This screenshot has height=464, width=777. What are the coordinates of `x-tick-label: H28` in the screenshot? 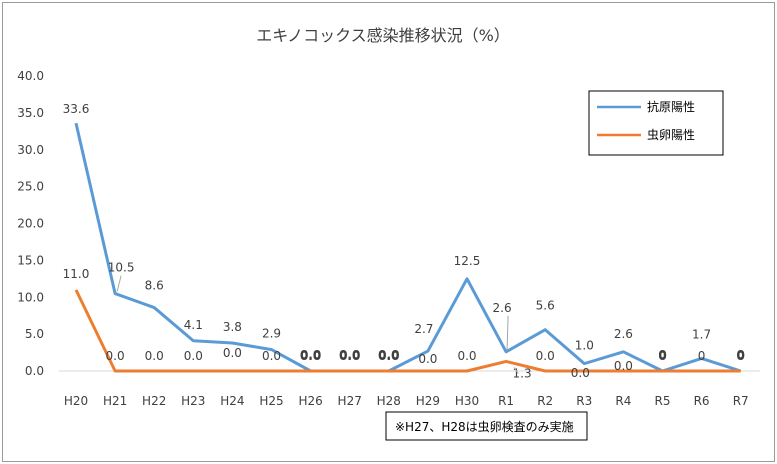 It's located at (389, 401).